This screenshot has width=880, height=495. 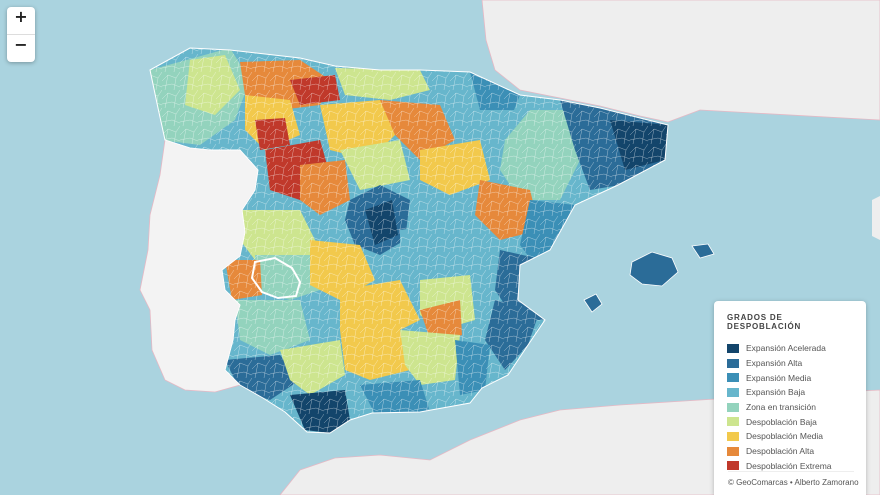 I want to click on legend-title: GRADOS DE DESPOBLACIÓN, so click(x=764, y=322).